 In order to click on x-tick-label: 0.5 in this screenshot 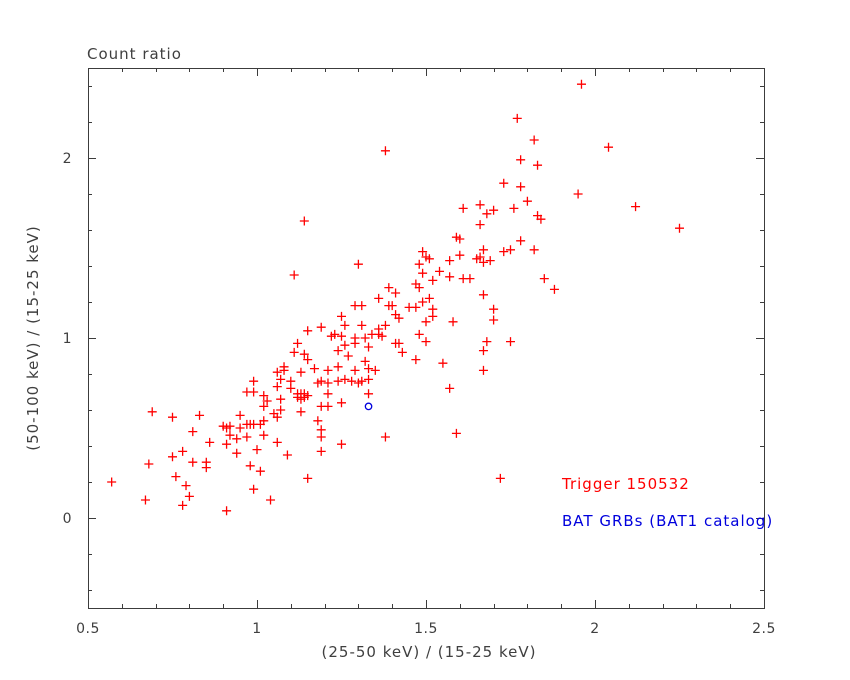, I will do `click(88, 629)`.